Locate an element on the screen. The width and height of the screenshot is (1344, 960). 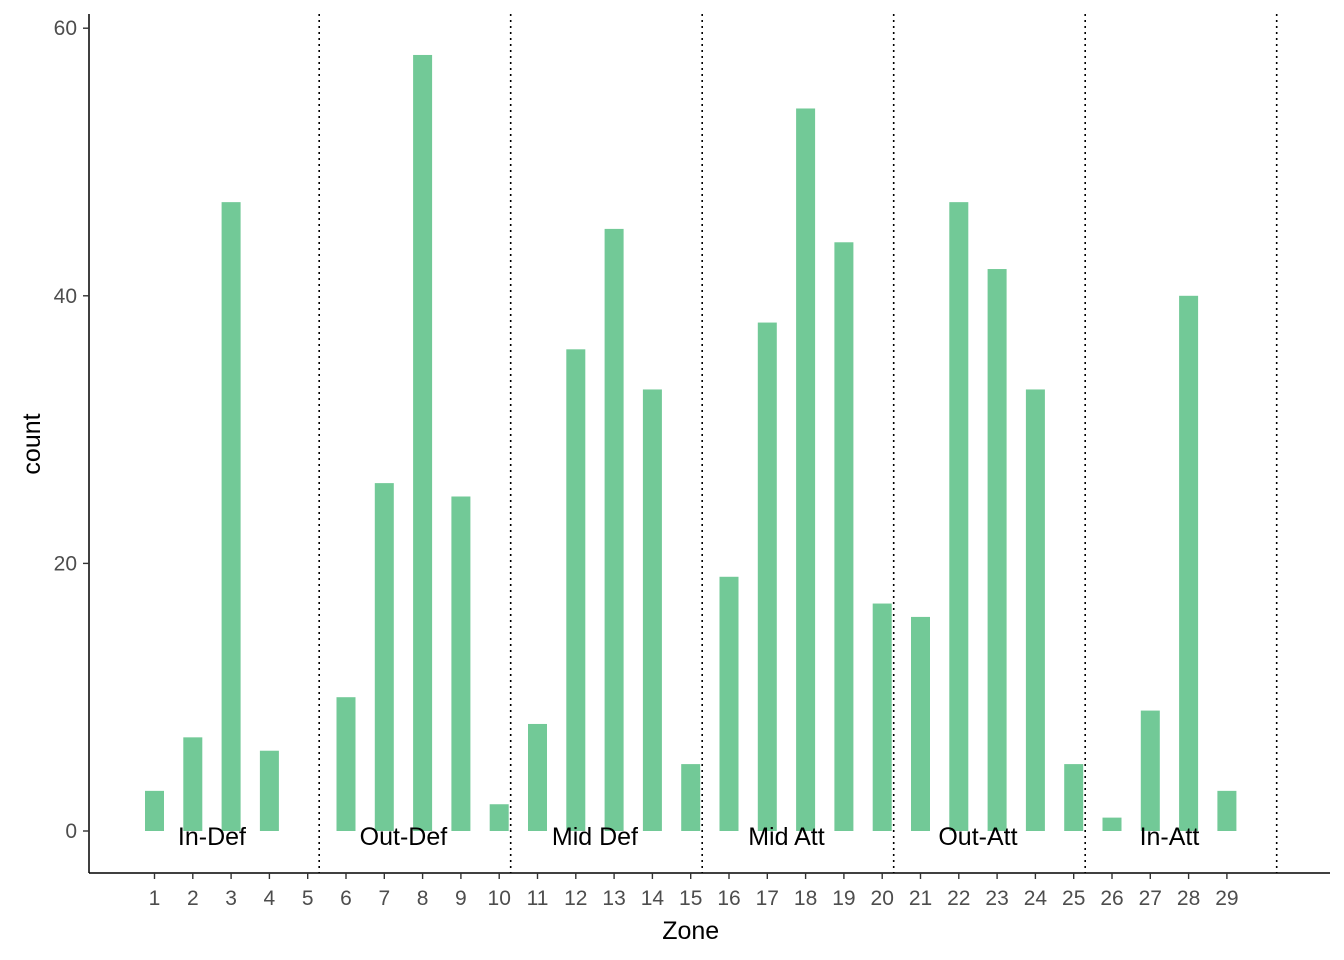
x-tick-label: 5 is located at coordinates (308, 898).